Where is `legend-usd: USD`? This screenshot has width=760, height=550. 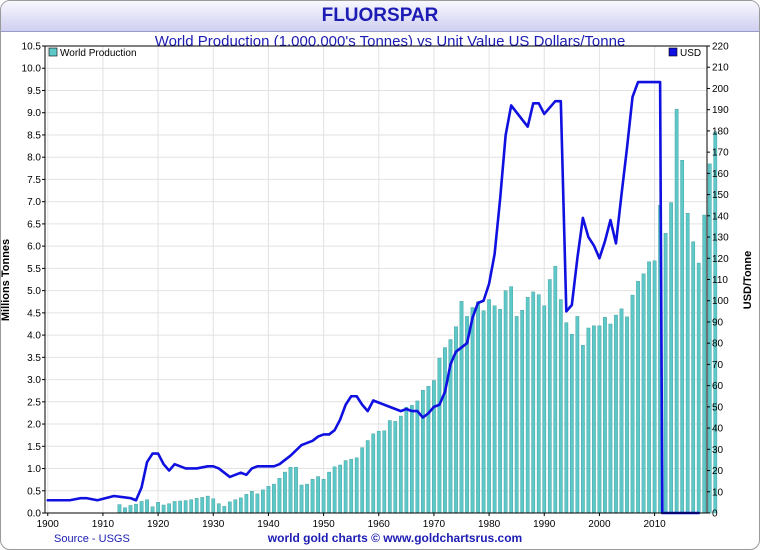 legend-usd: USD is located at coordinates (684, 53).